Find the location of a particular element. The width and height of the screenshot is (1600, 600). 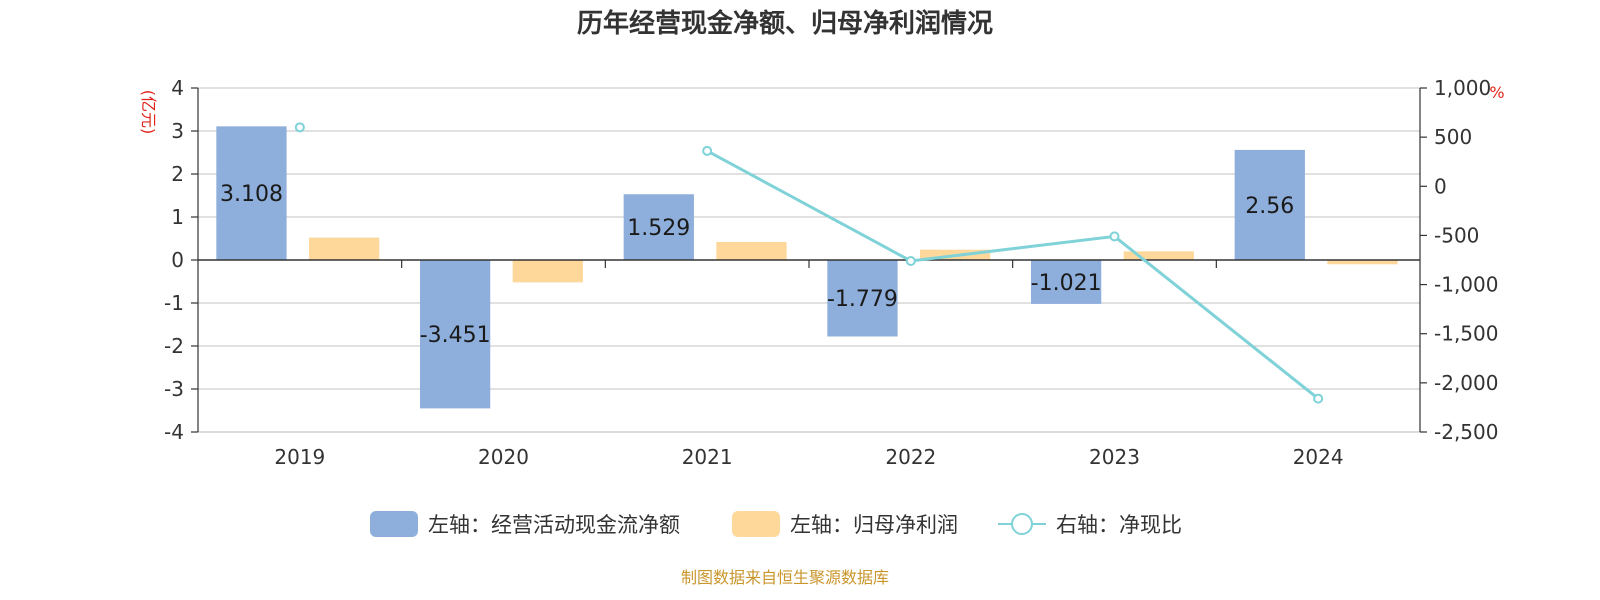

legend-label-cashflow: 左轴：经营活动现金流净额 is located at coordinates (554, 525).